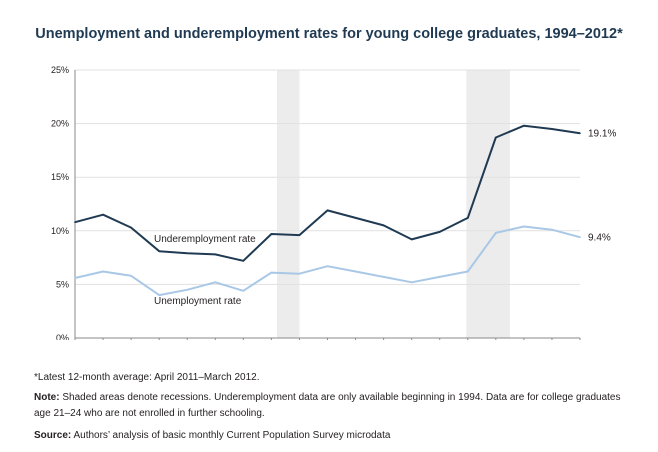 Image resolution: width=658 pixels, height=452 pixels. What do you see at coordinates (60, 231) in the screenshot?
I see `y-tick-label: 10%` at bounding box center [60, 231].